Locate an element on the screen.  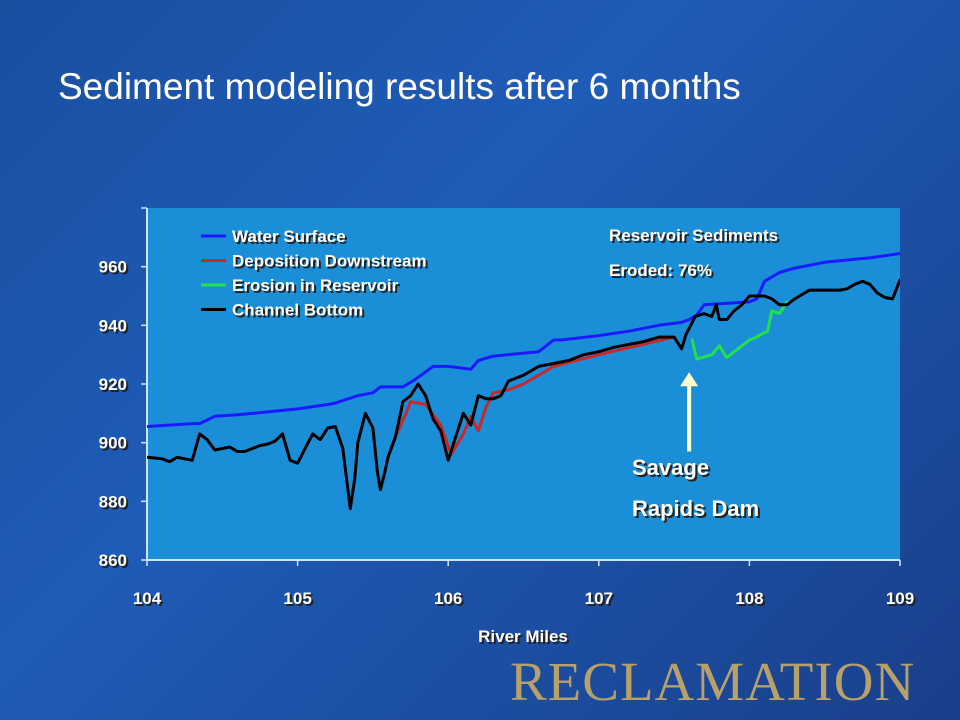
y-tick-label-shadow: 860 is located at coordinates (115, 562).